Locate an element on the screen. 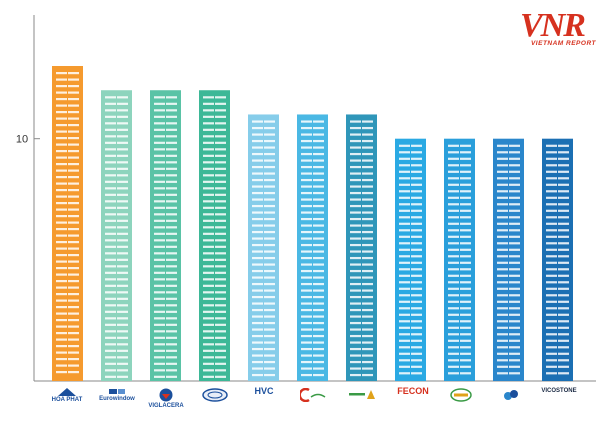  bar-rect is located at coordinates (557, 259).